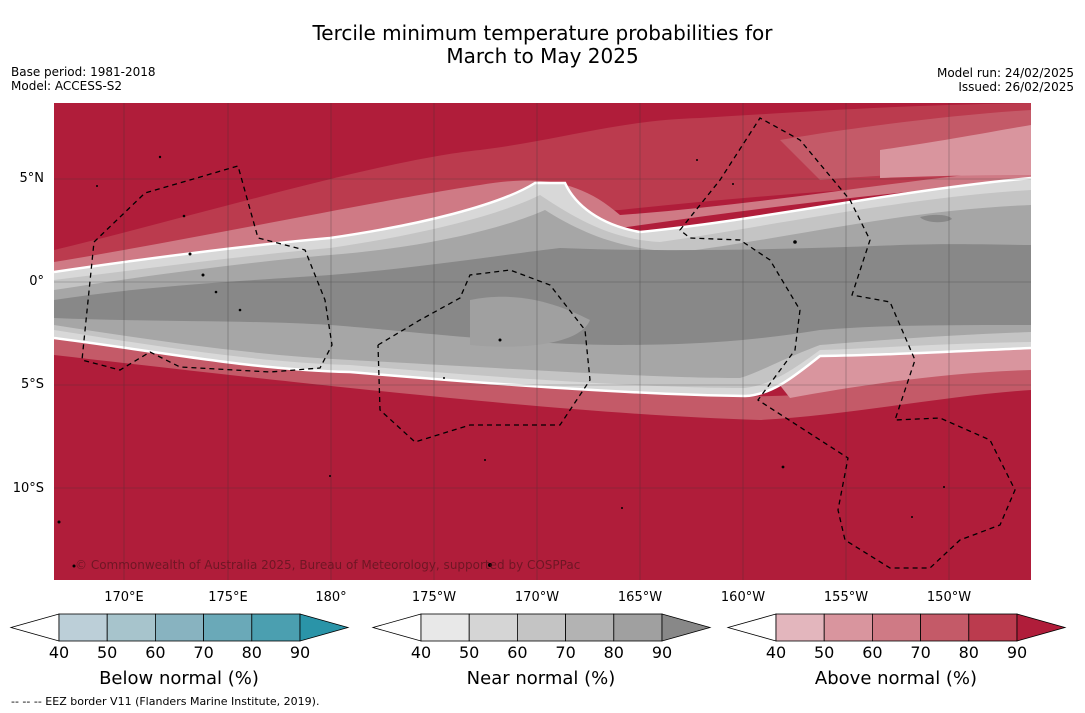  I want to click on title-line-2: March to May 2025, so click(542, 56).